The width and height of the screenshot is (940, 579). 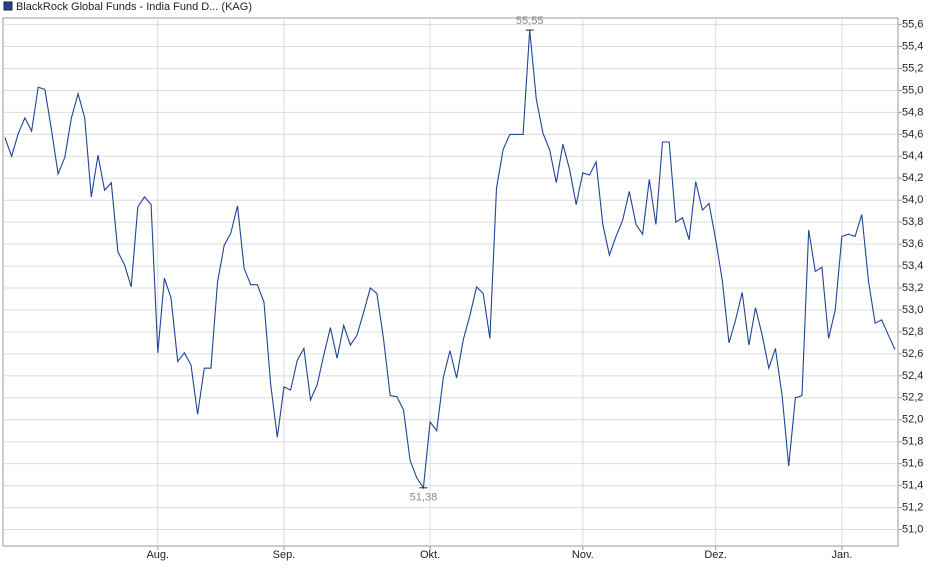 I want to click on y-tick-label: 51,6, so click(x=912, y=464).